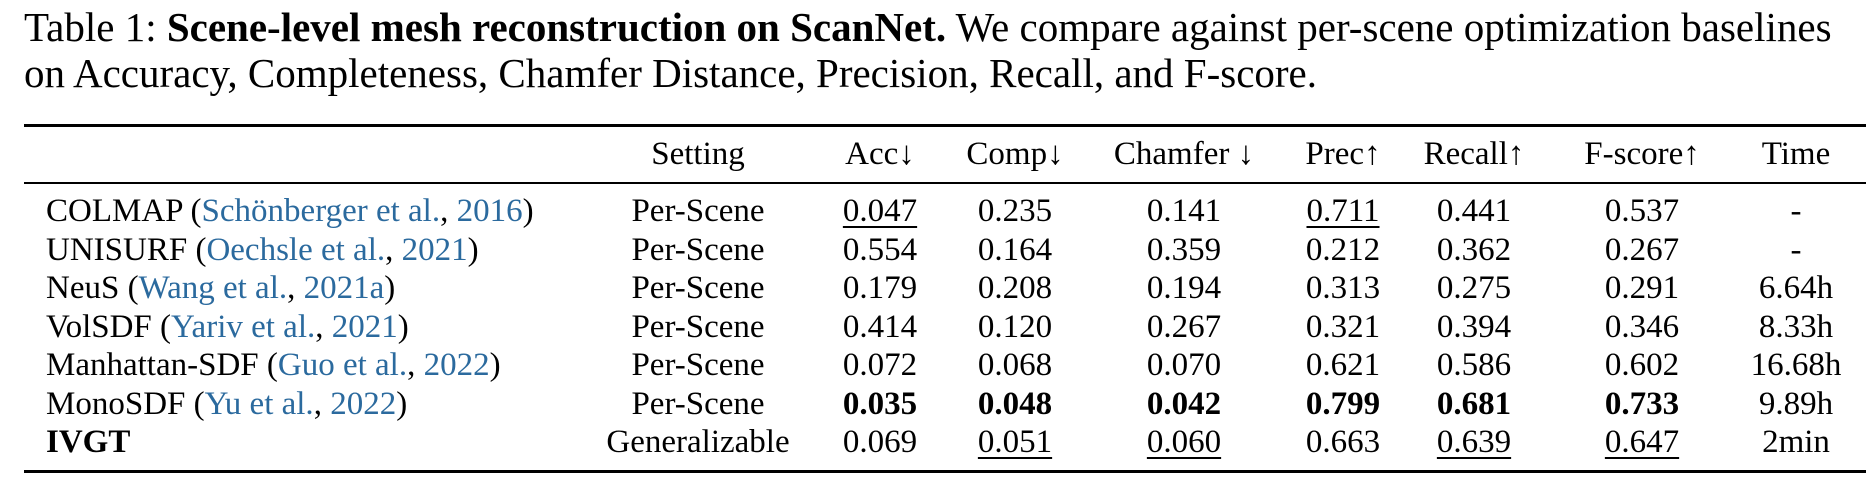  What do you see at coordinates (1184, 442) in the screenshot?
I see `data-cell: 0.060` at bounding box center [1184, 442].